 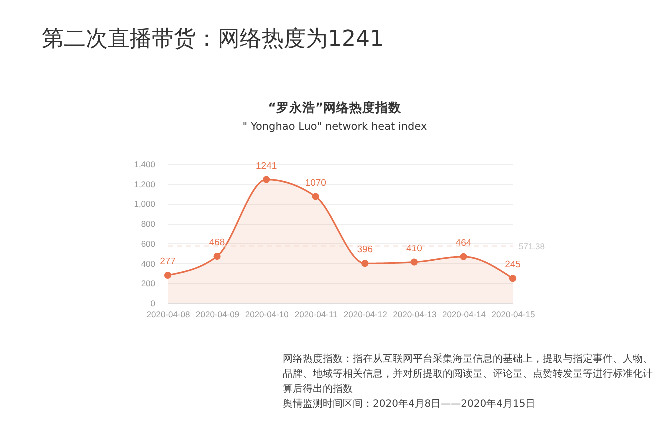 I want to click on text: " Yonghao Luo" network heat index, so click(x=335, y=127).